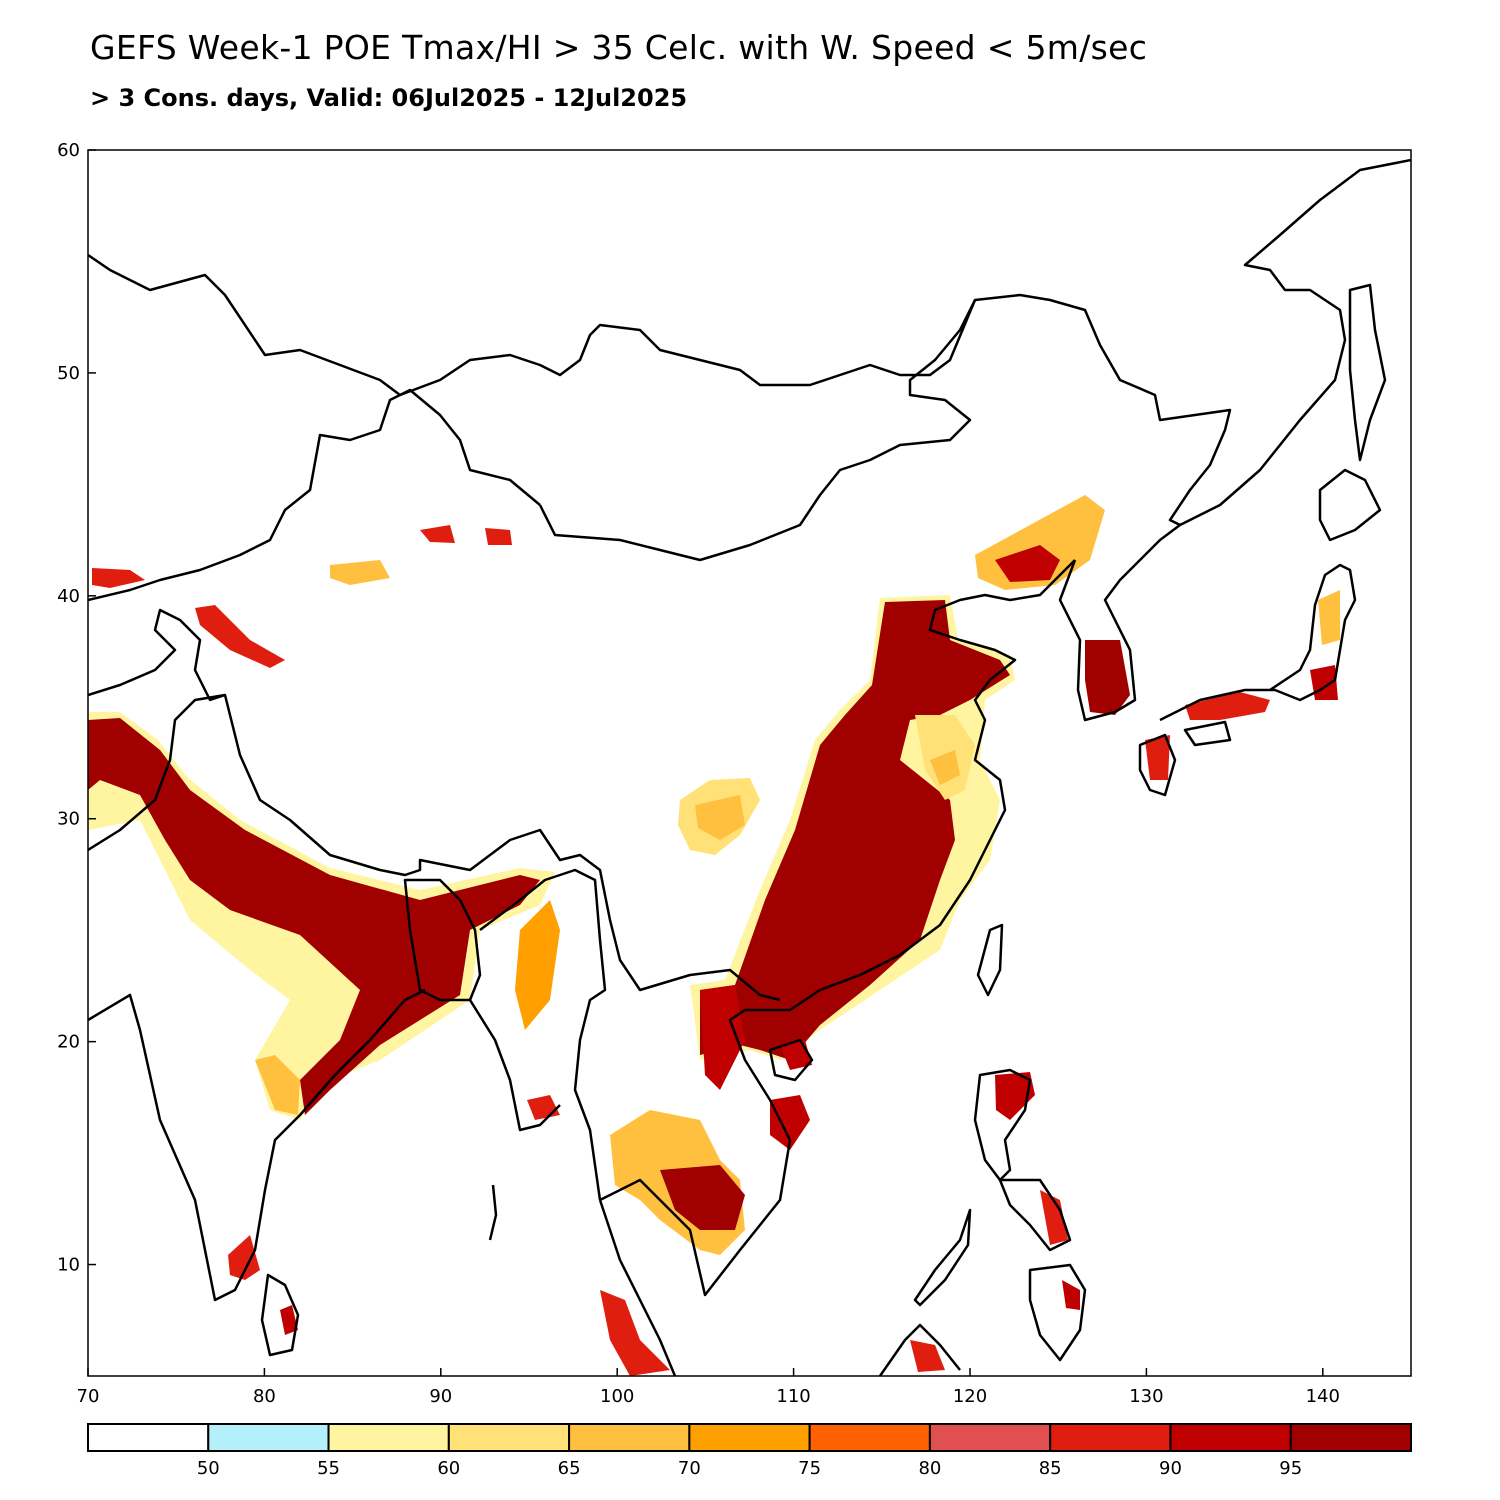 This screenshot has height=1500, width=1500. I want to click on myanmar-border, so click(543, 1034).